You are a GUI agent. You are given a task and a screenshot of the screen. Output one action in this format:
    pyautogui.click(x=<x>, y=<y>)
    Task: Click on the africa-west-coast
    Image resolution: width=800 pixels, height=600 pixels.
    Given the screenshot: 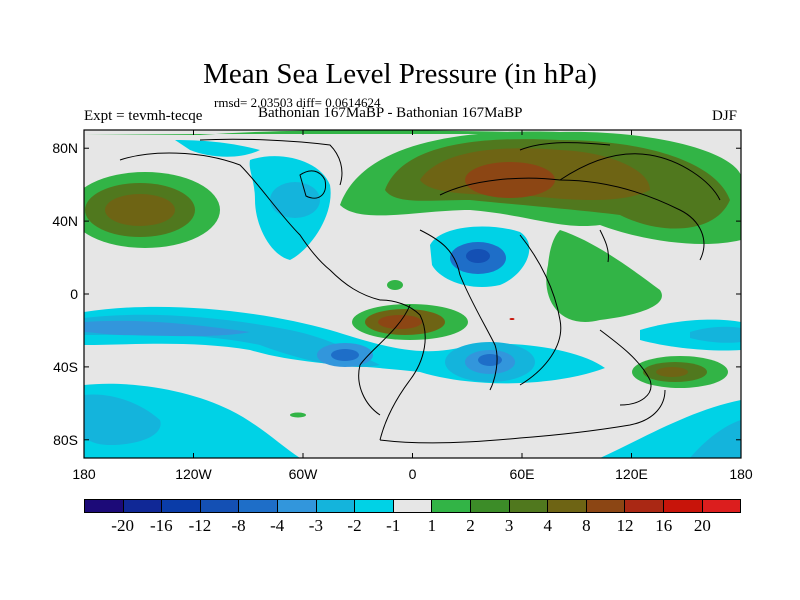 What is the action you would take?
    pyautogui.click(x=458, y=310)
    